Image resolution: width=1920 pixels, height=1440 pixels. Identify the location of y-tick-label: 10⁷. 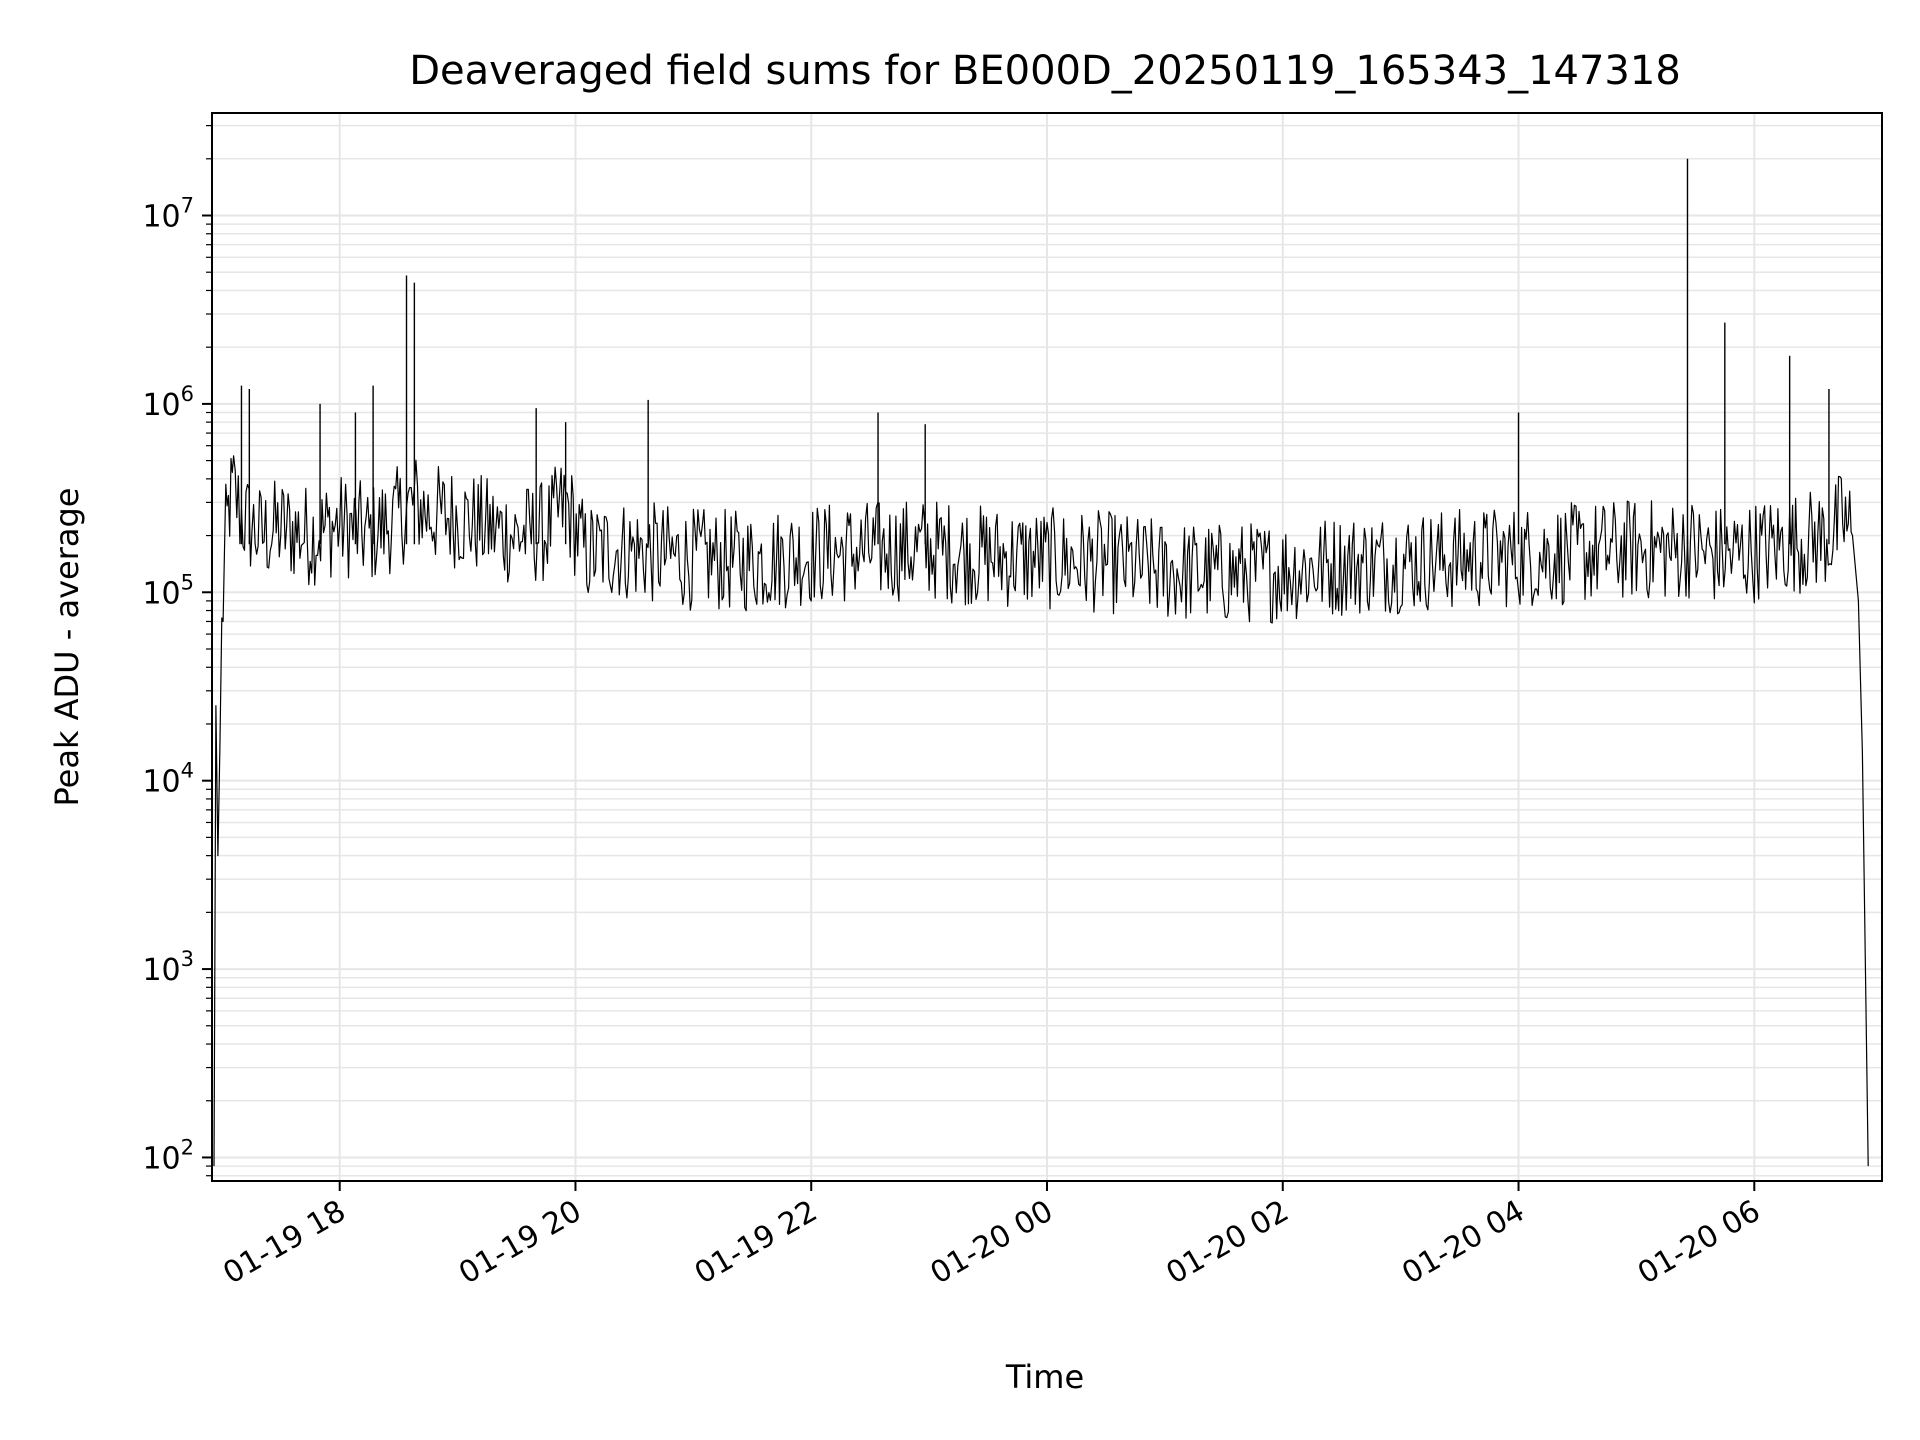
(168, 213).